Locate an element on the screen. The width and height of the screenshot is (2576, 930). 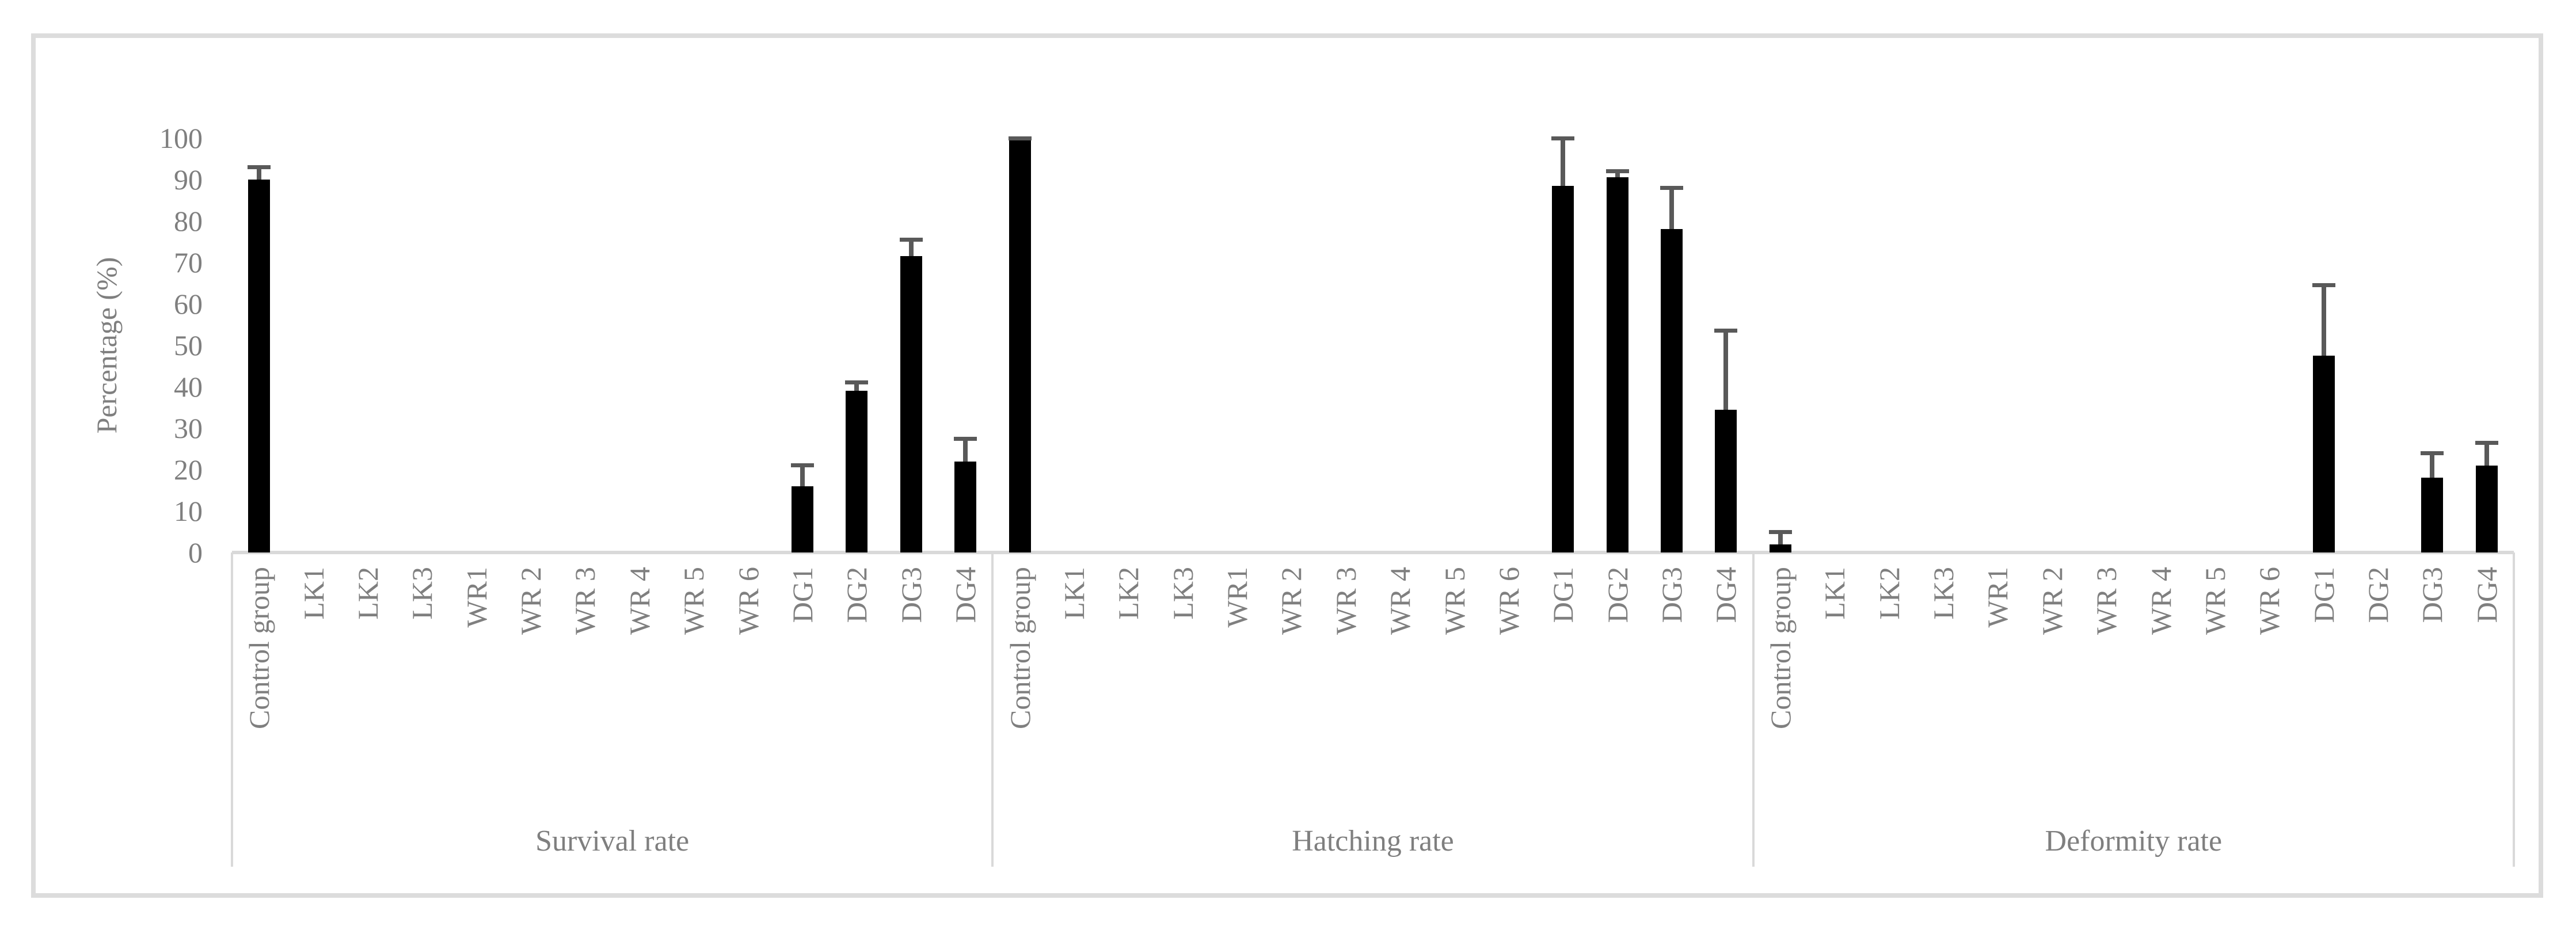
group-title: Deformity rate is located at coordinates (2134, 841).